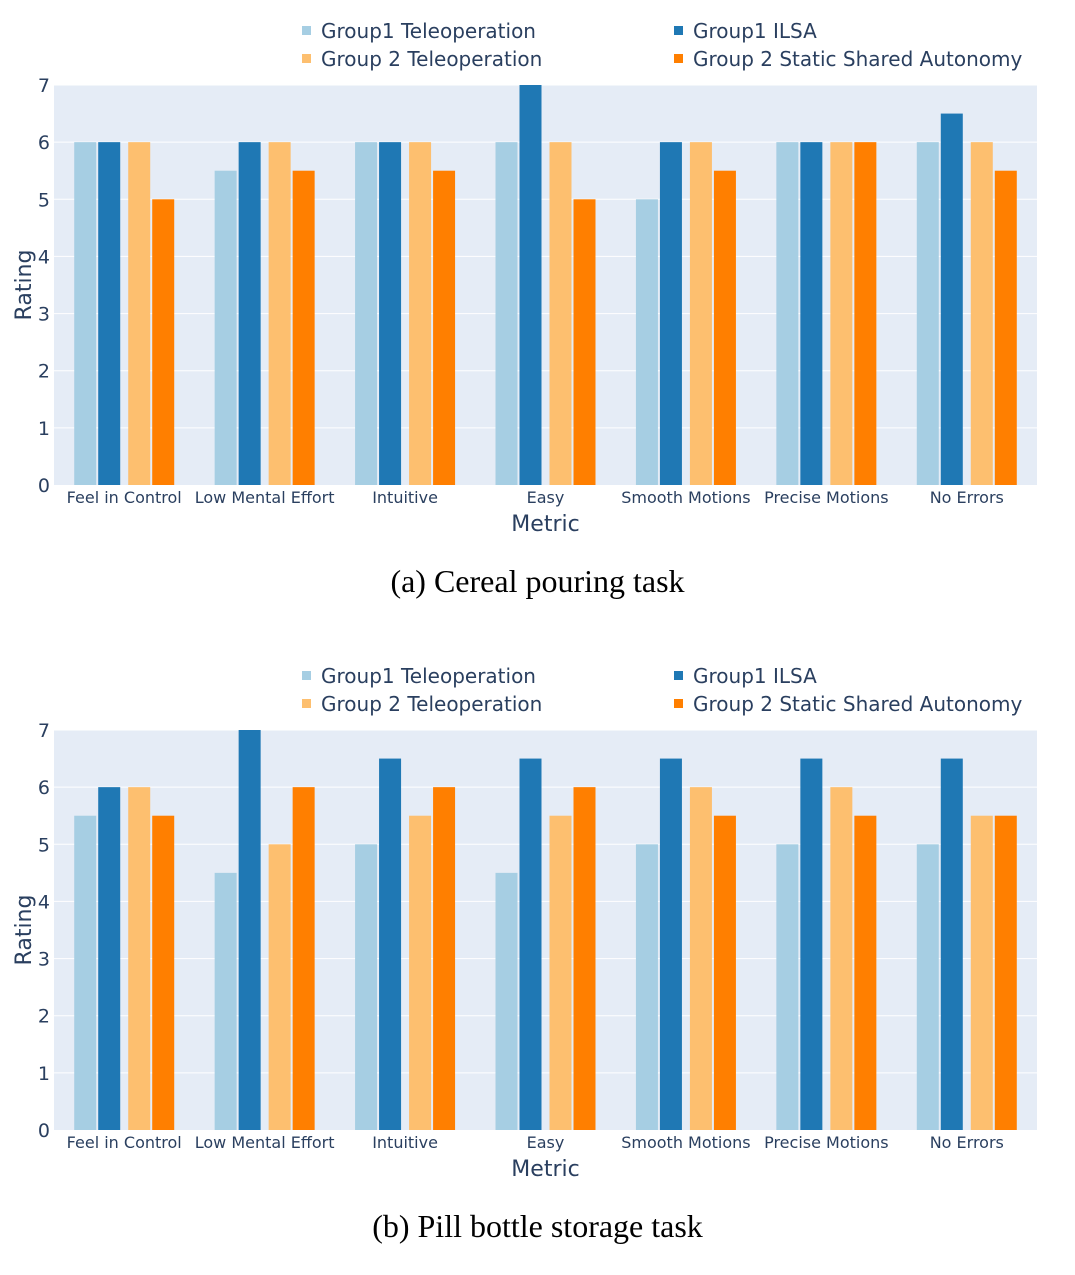 The width and height of the screenshot is (1075, 1275). What do you see at coordinates (857, 59) in the screenshot?
I see `legend-label: Group 2 Static Shared Autonomy` at bounding box center [857, 59].